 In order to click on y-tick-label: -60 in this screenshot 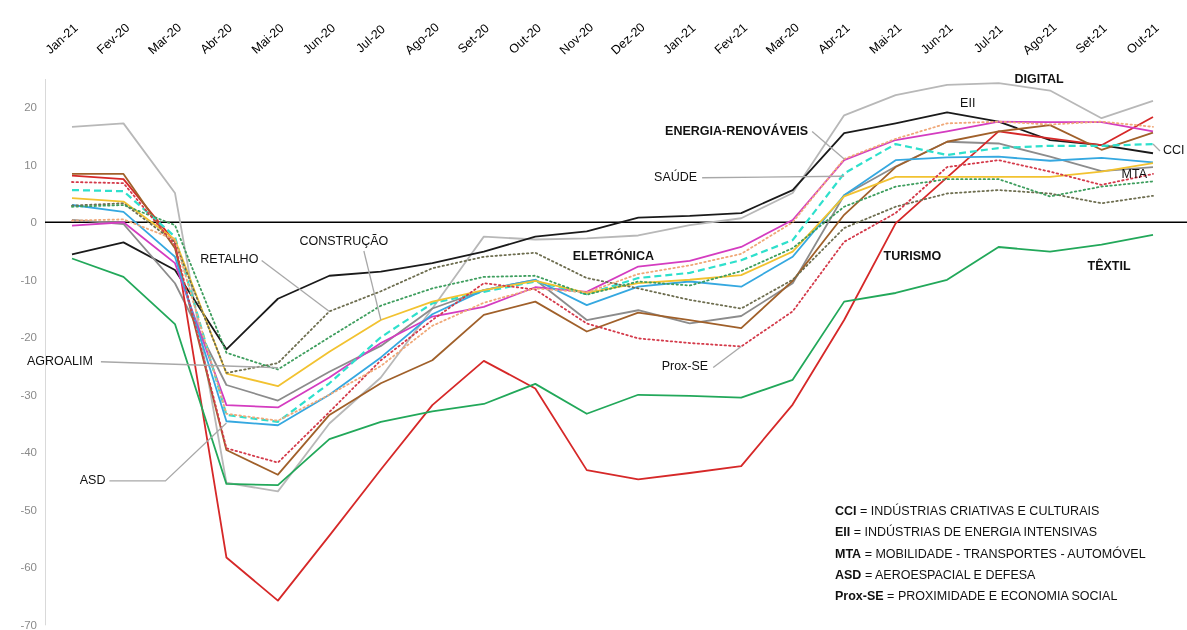, I will do `click(28, 567)`.